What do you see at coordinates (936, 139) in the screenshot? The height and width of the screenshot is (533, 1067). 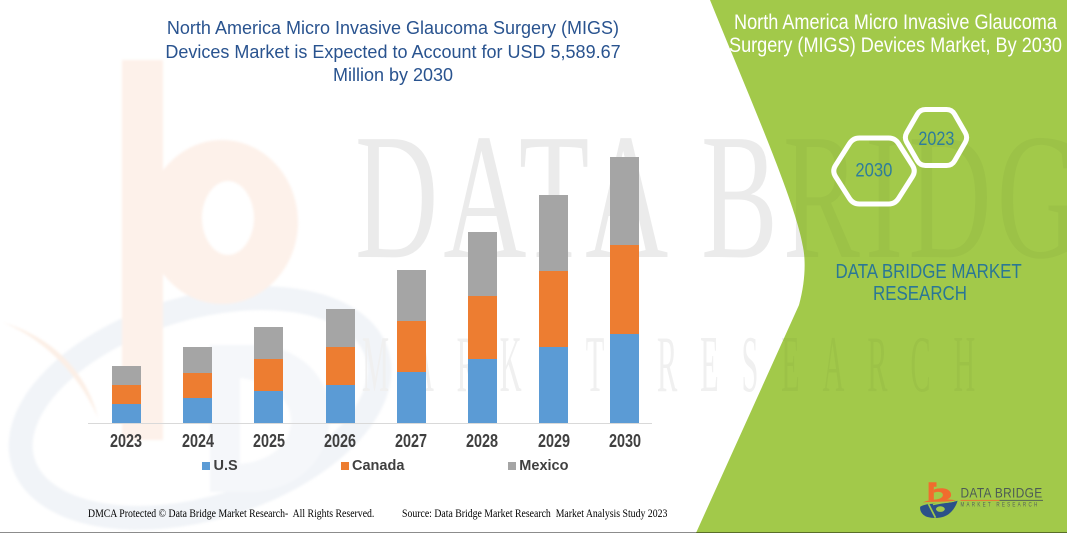 I see `svg-text: 2023` at bounding box center [936, 139].